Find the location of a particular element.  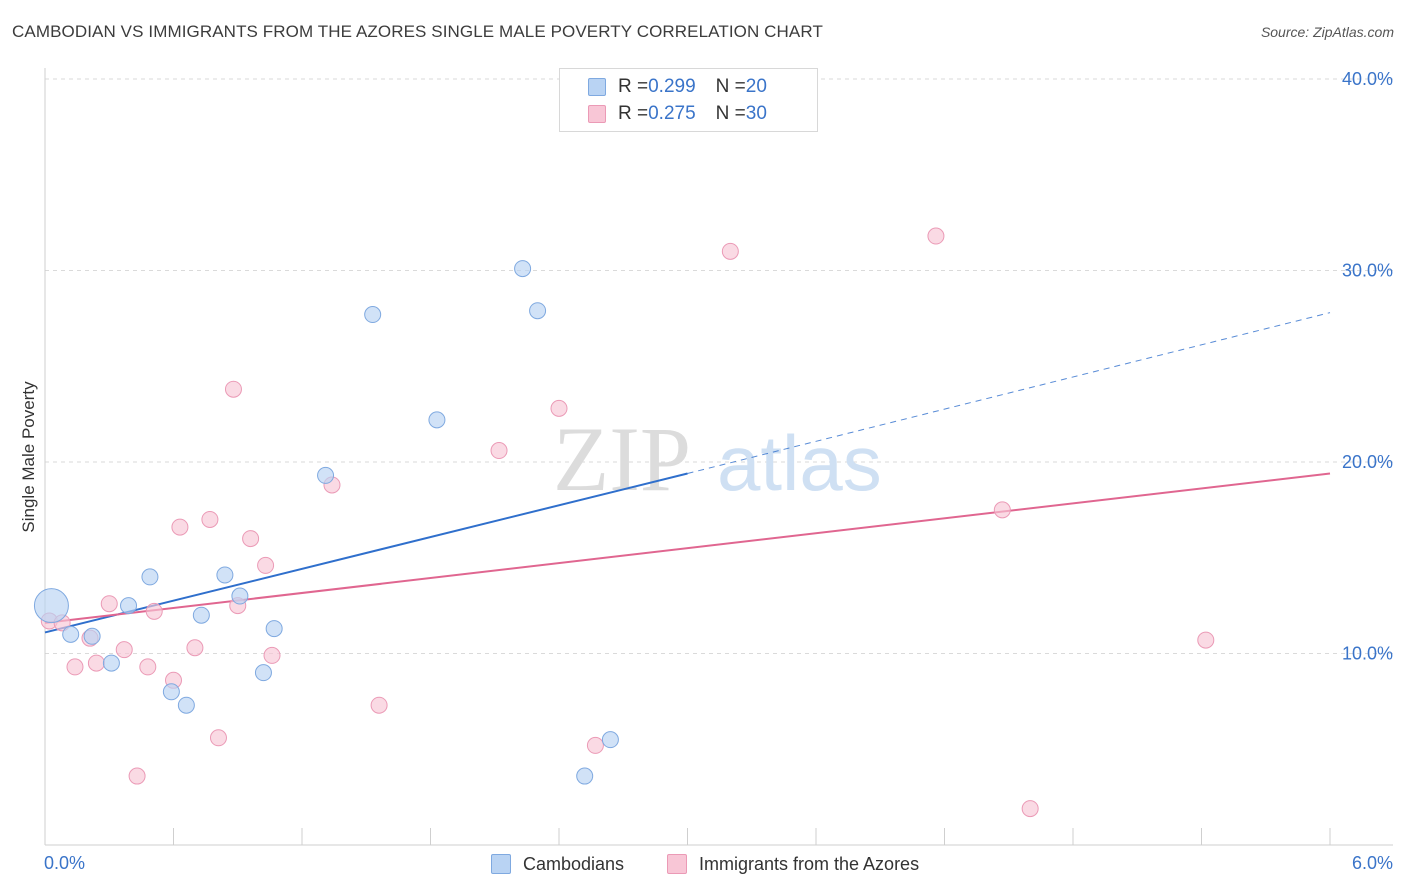

trendline-cambodians-extension is located at coordinates (1009, 393).